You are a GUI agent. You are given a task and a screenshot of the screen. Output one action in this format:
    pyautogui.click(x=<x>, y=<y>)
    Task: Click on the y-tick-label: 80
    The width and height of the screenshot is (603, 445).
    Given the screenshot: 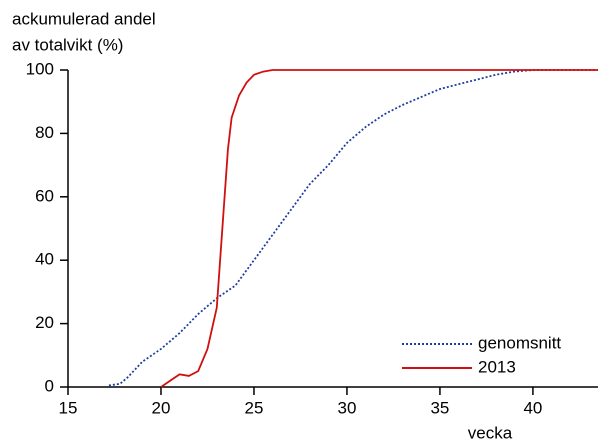 What is the action you would take?
    pyautogui.click(x=44, y=132)
    